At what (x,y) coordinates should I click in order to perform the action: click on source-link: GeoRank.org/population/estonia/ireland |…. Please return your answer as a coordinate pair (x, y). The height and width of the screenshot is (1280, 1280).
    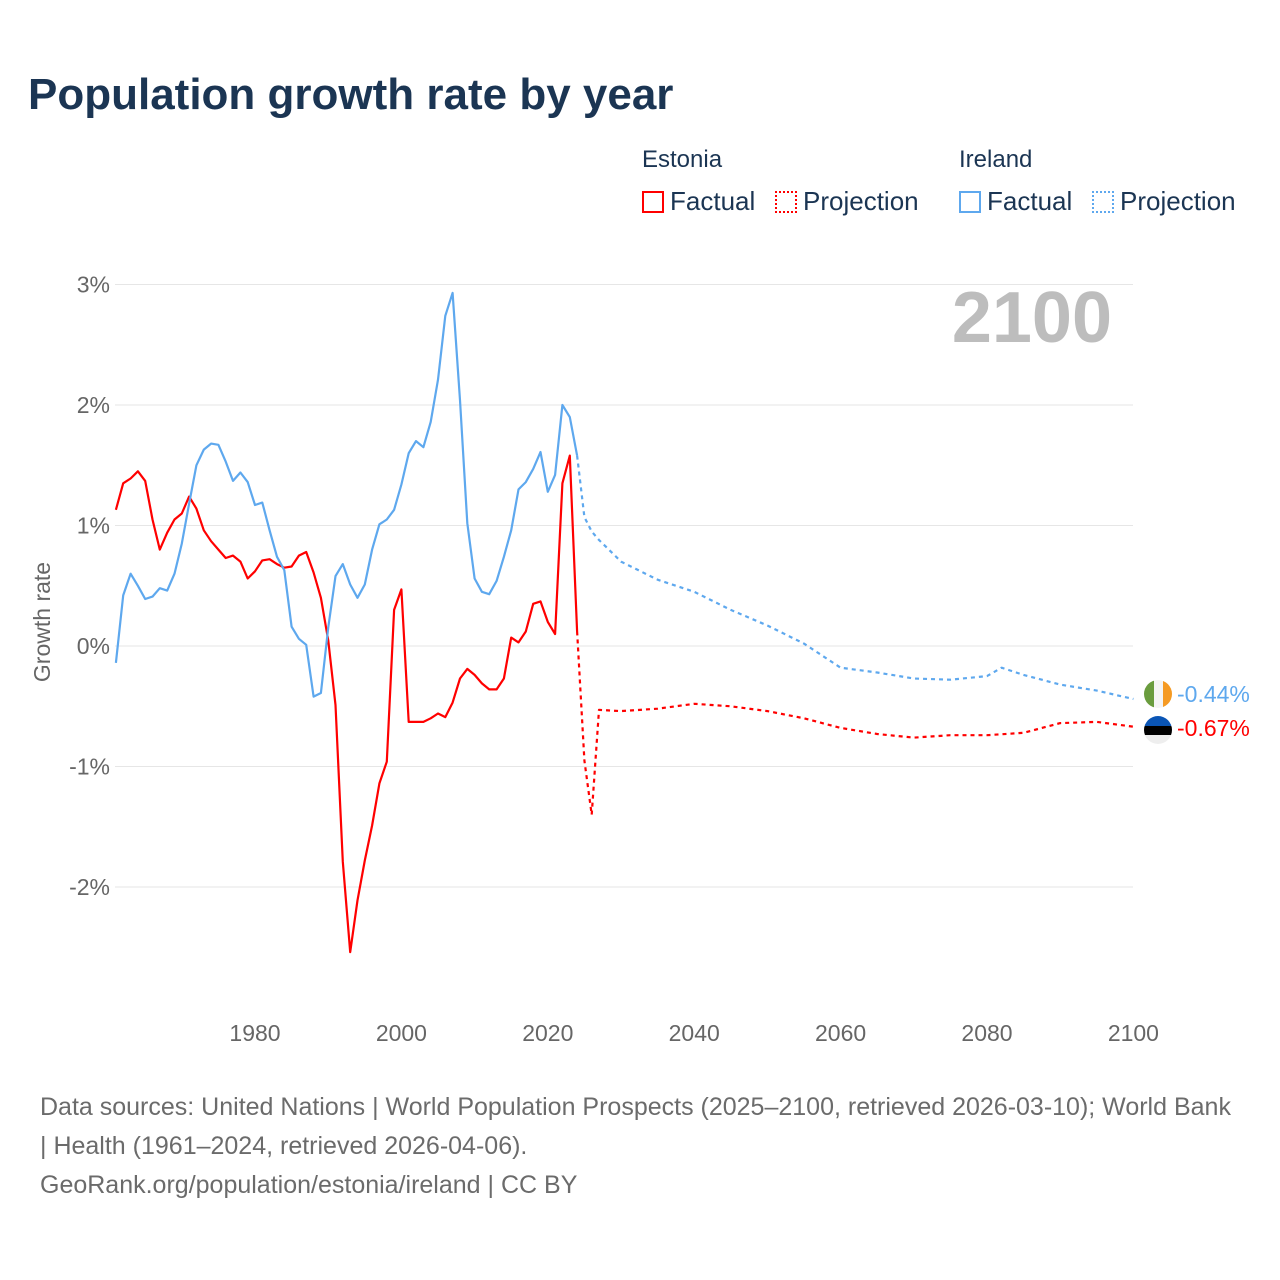
    Looking at the image, I should click on (309, 1185).